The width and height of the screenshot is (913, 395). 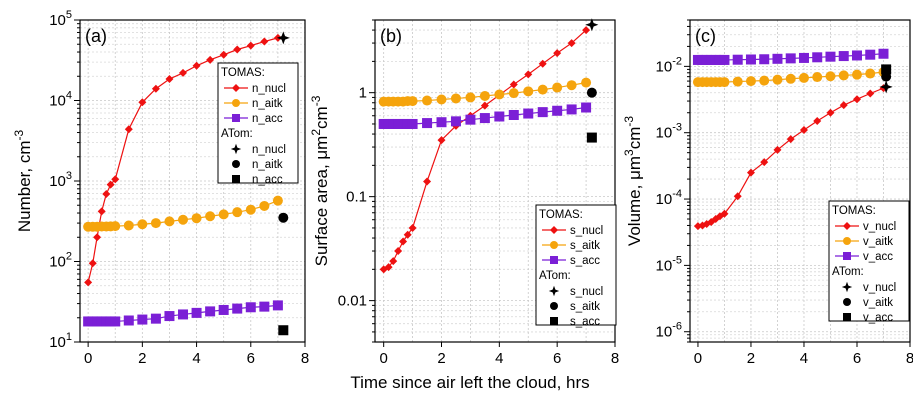 I want to click on series-layer, so click(x=792, y=139).